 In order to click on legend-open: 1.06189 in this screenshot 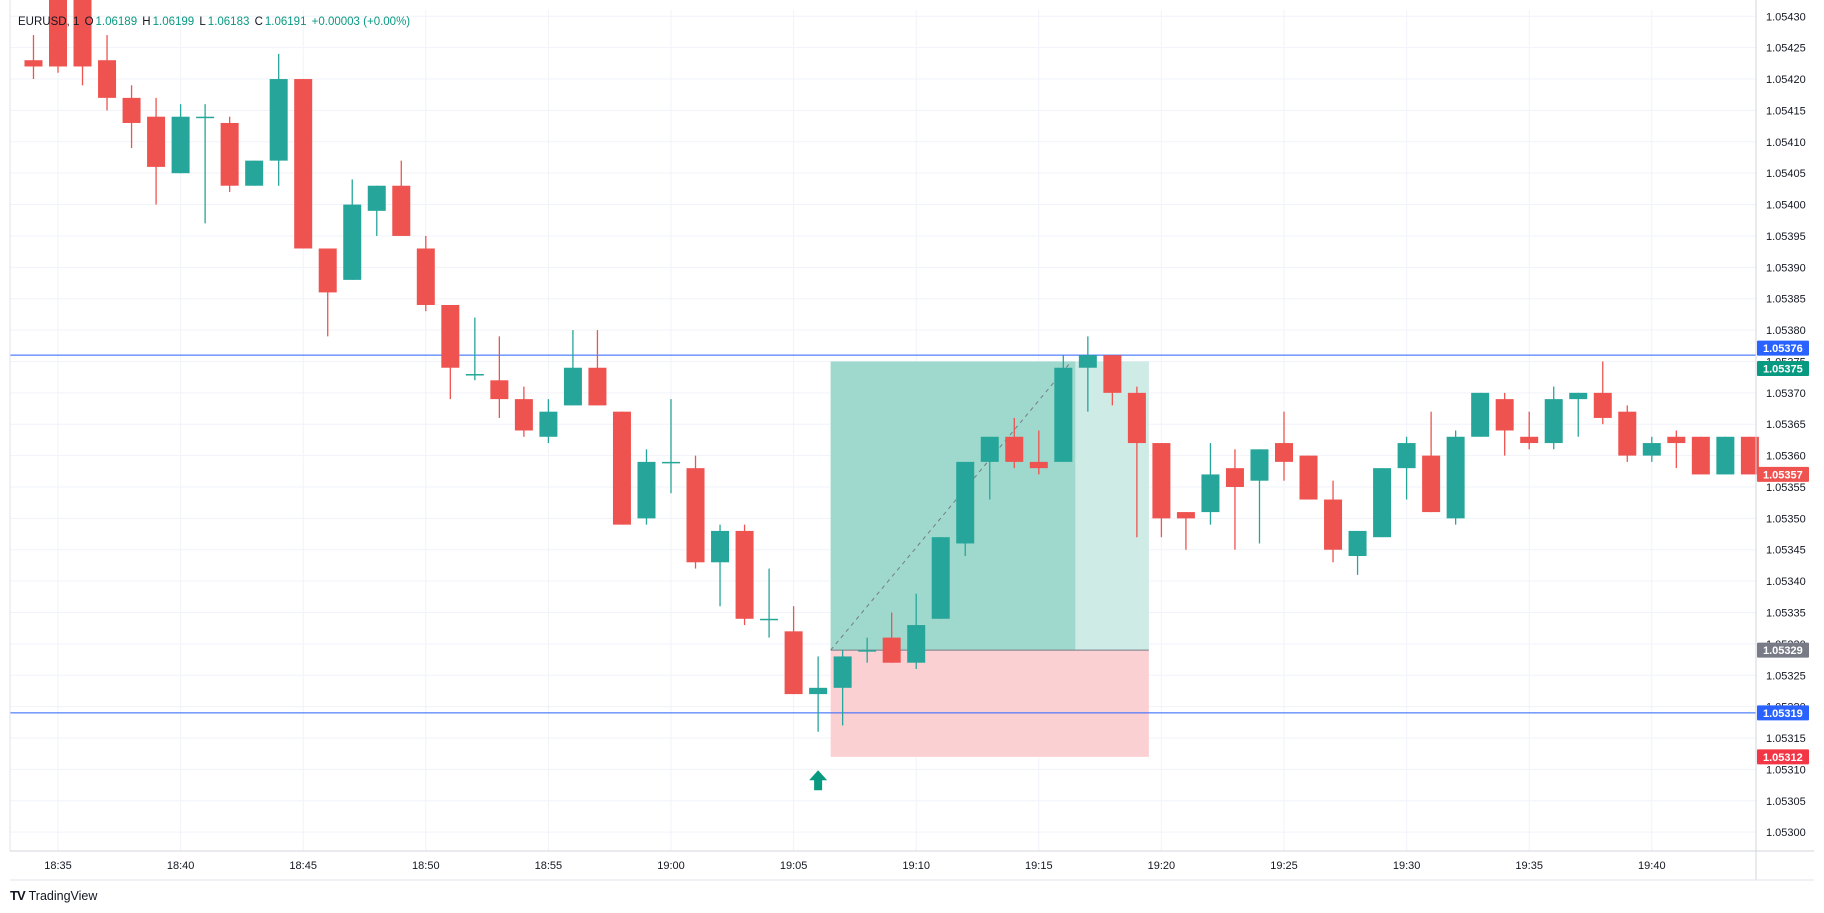, I will do `click(116, 22)`.